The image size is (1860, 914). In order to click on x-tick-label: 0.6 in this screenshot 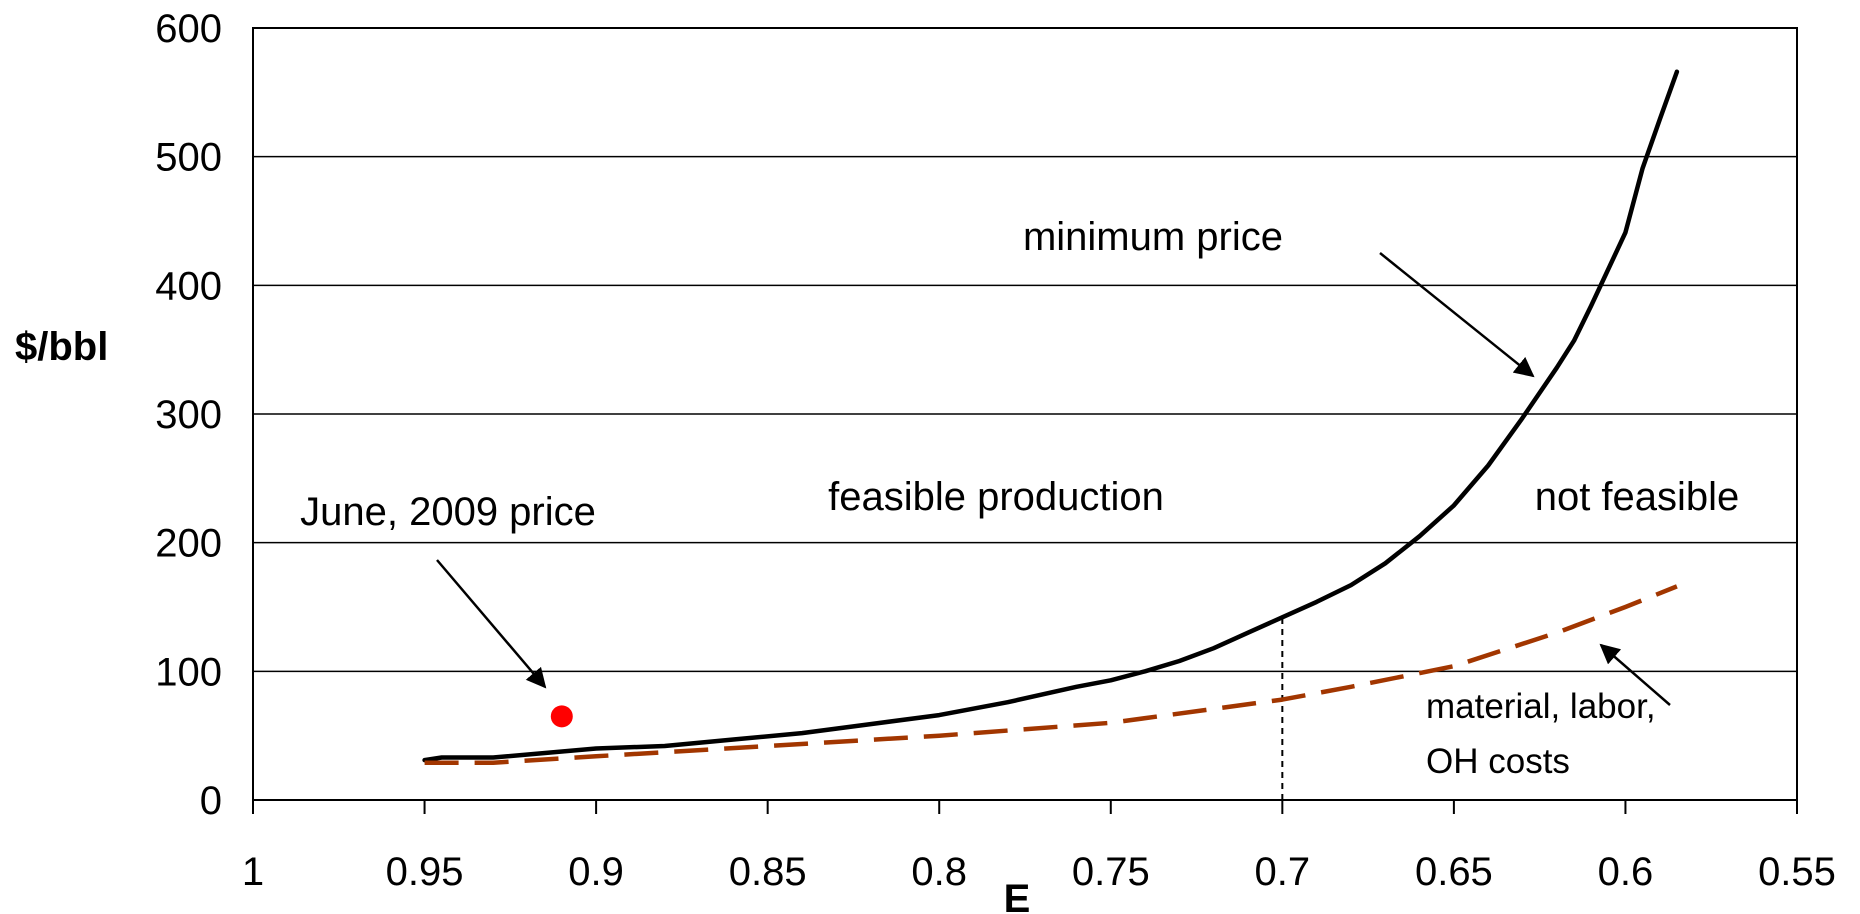, I will do `click(1626, 872)`.